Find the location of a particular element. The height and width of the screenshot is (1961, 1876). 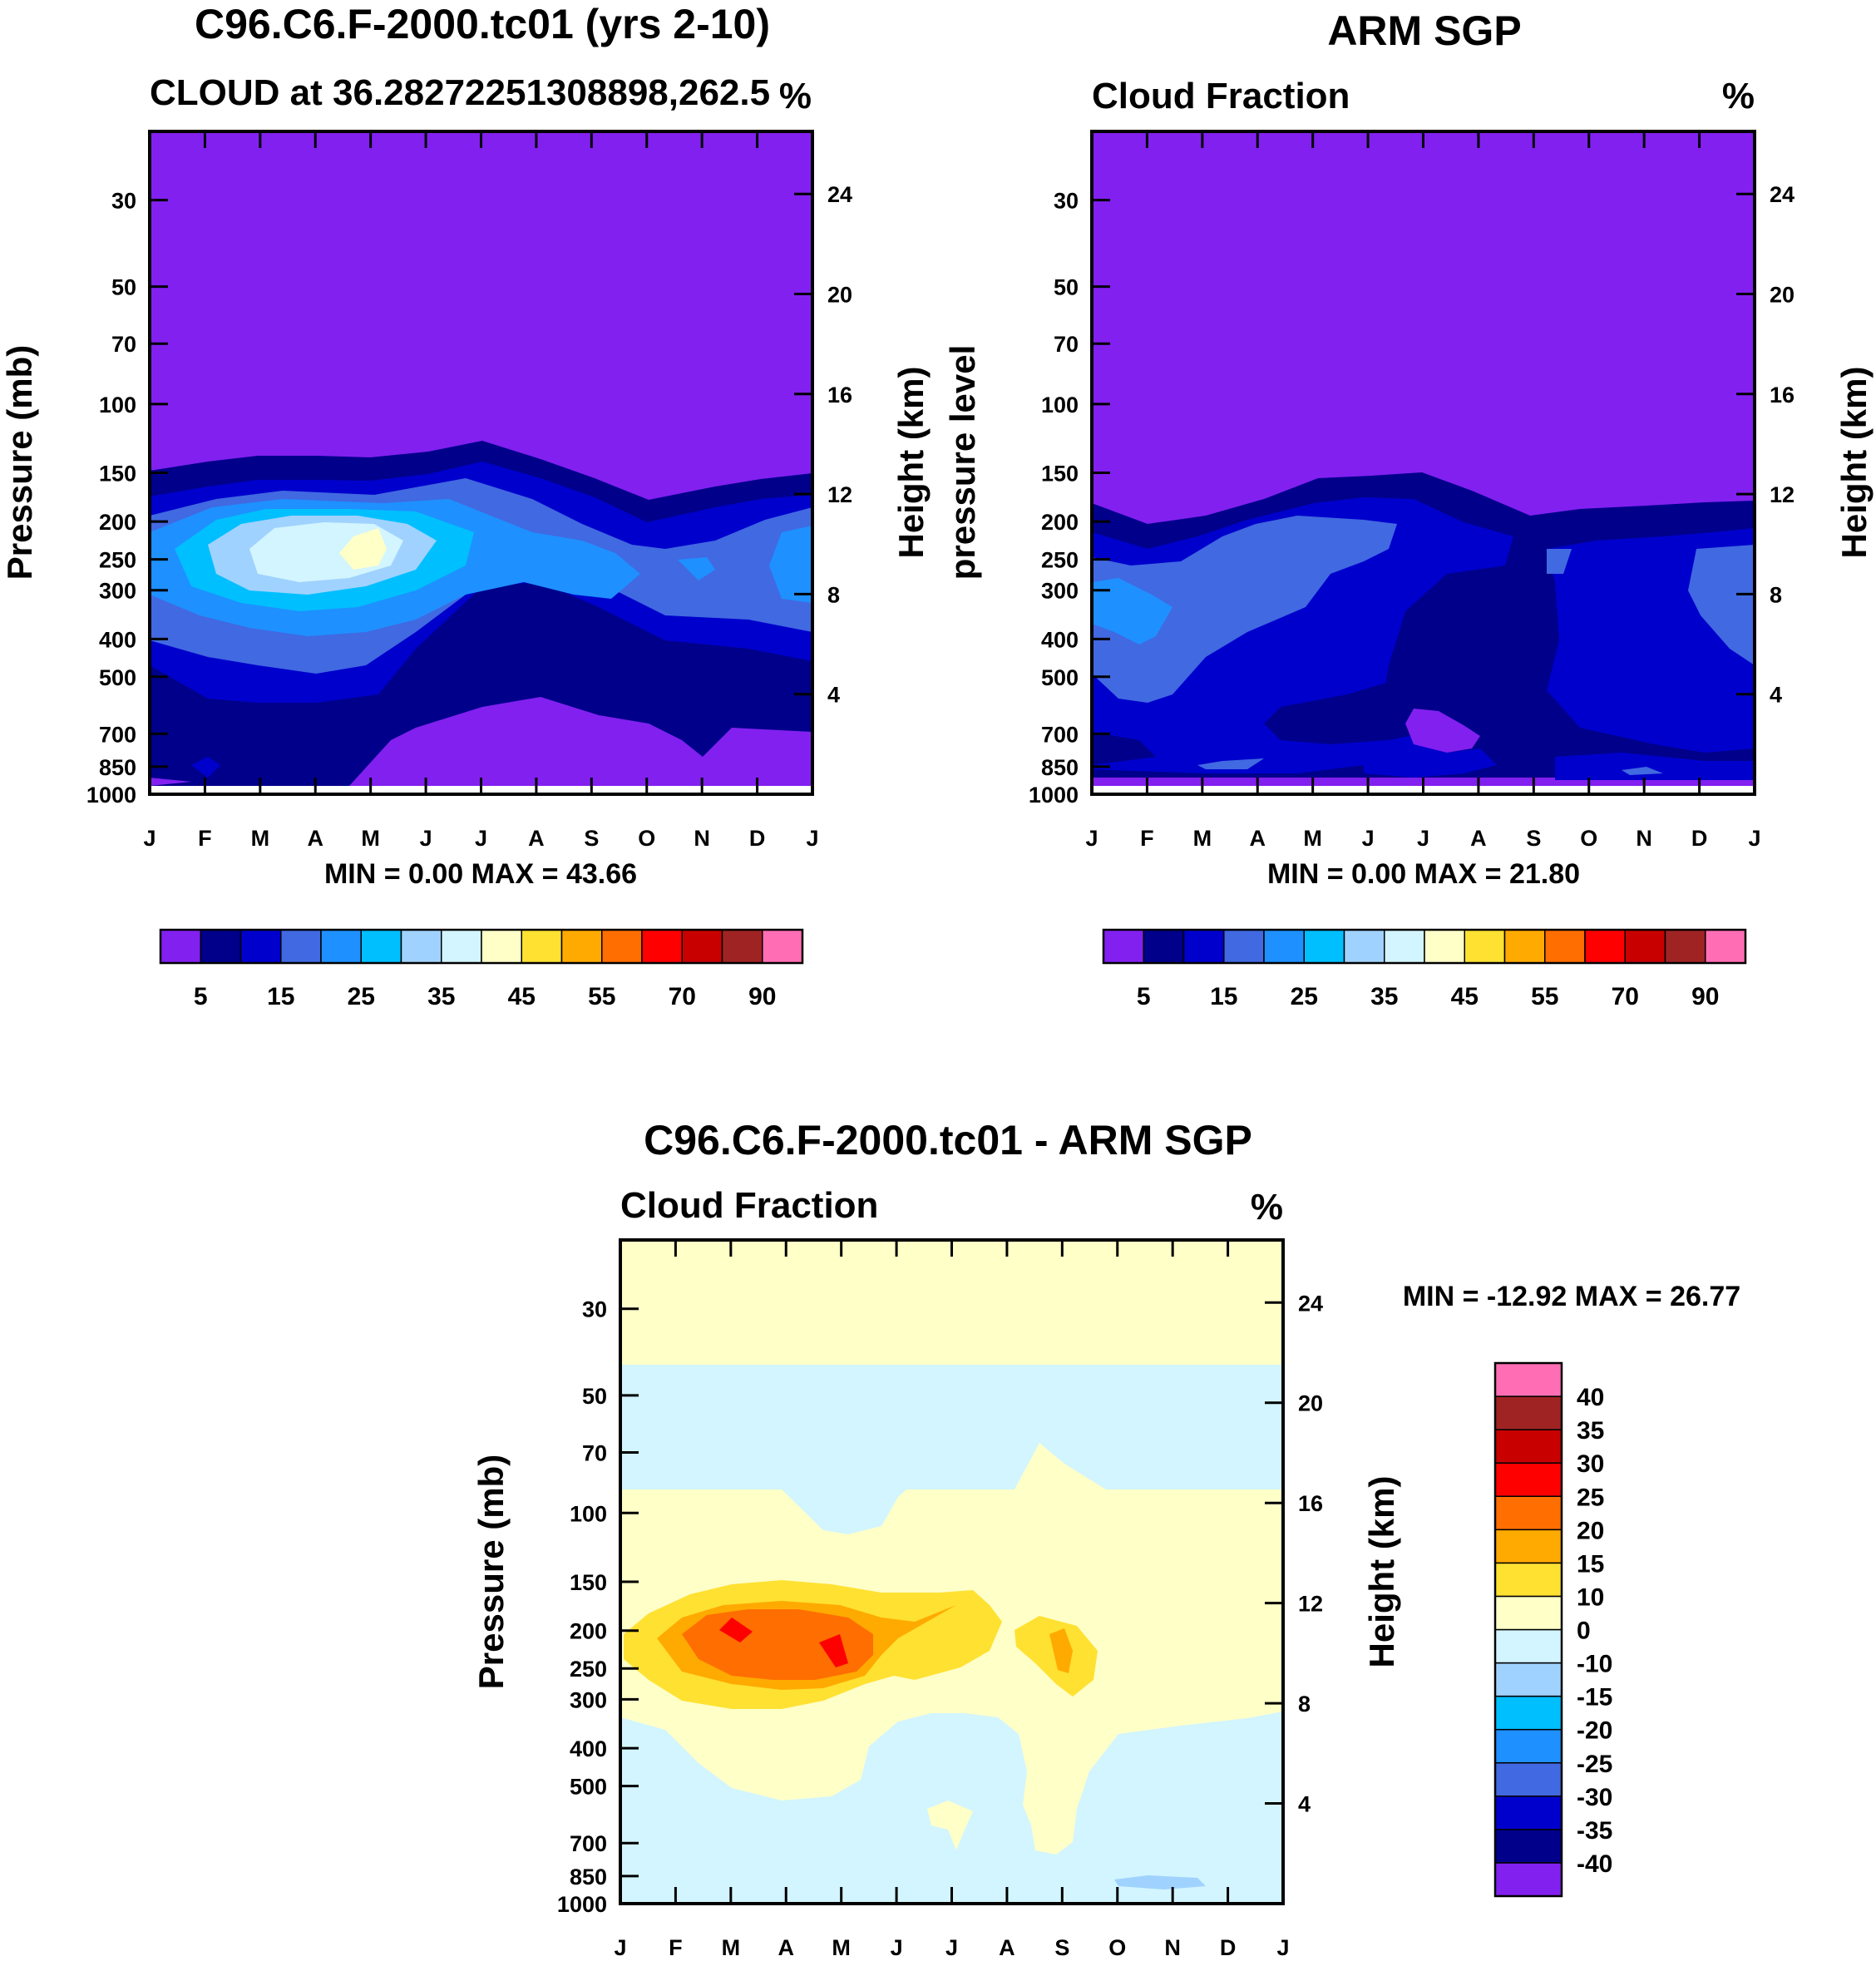

panel-model-minmax: MIN = 0.00 MAX = 43.66 is located at coordinates (481, 874).